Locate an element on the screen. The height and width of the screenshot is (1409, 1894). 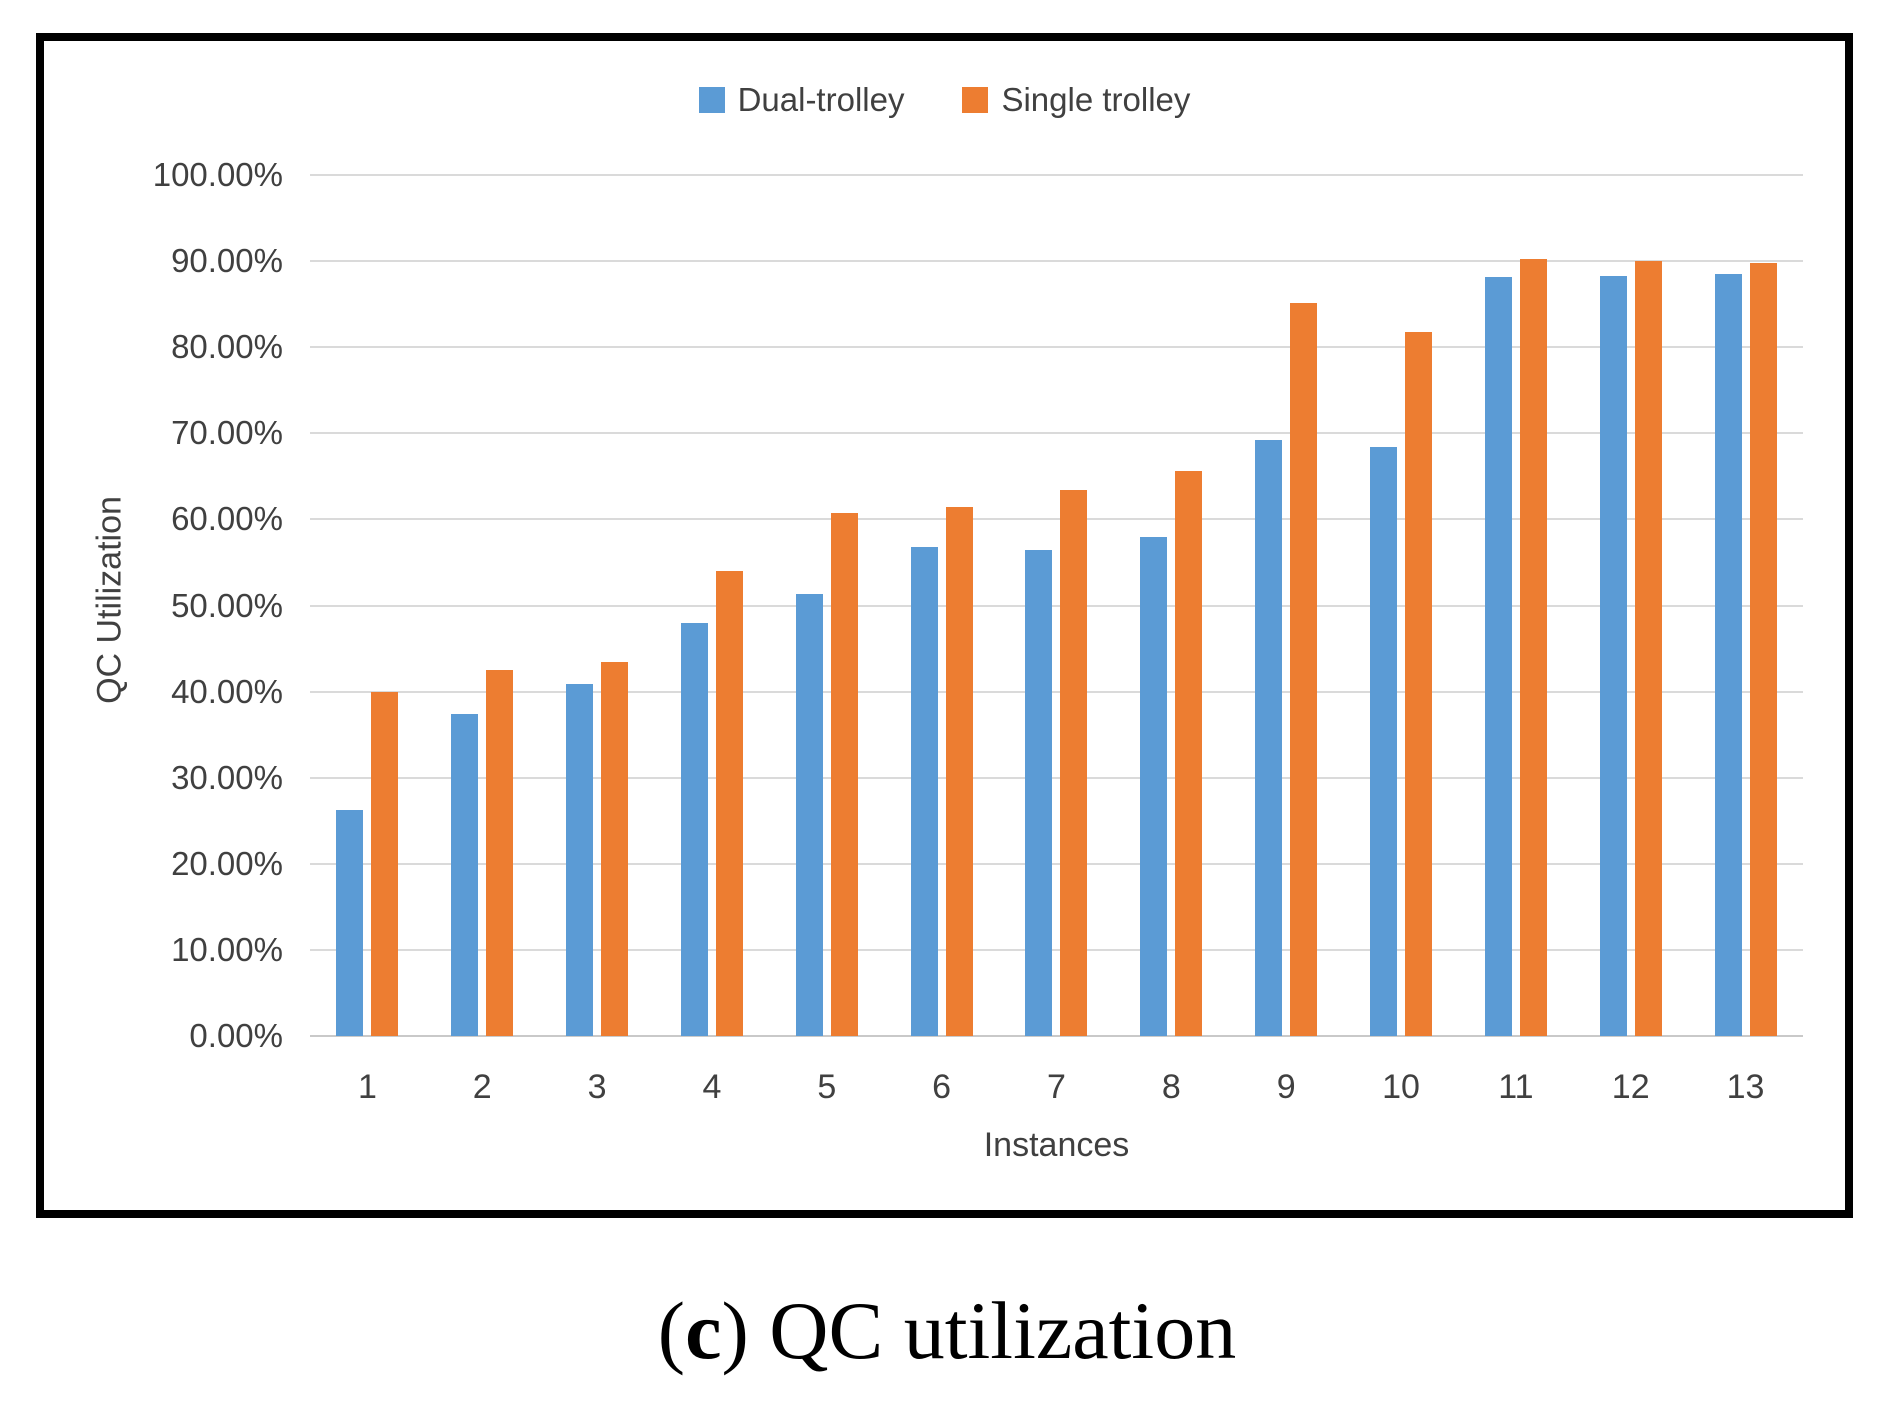
x-tick-label-6: 6 is located at coordinates (942, 1087).